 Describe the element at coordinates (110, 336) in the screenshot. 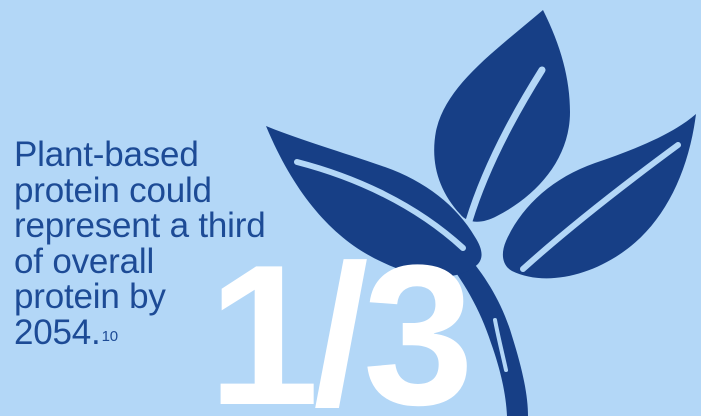

I see `footnote-reference: 10` at that location.